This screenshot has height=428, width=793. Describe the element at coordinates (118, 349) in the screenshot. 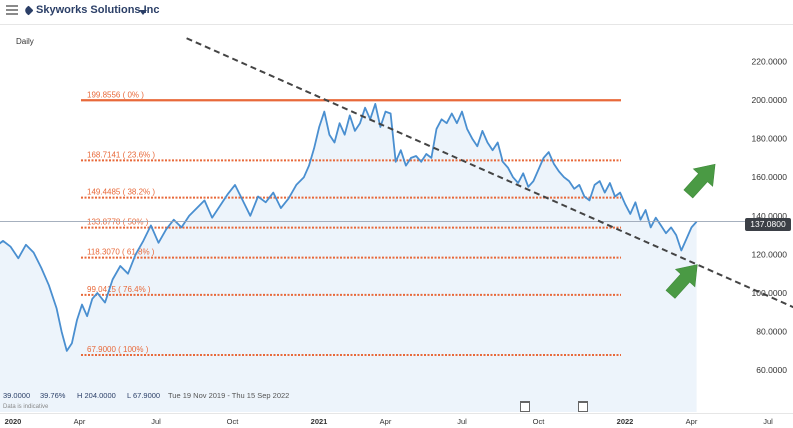

I see `fib-level-label: 67.9000 ( 100% )` at that location.